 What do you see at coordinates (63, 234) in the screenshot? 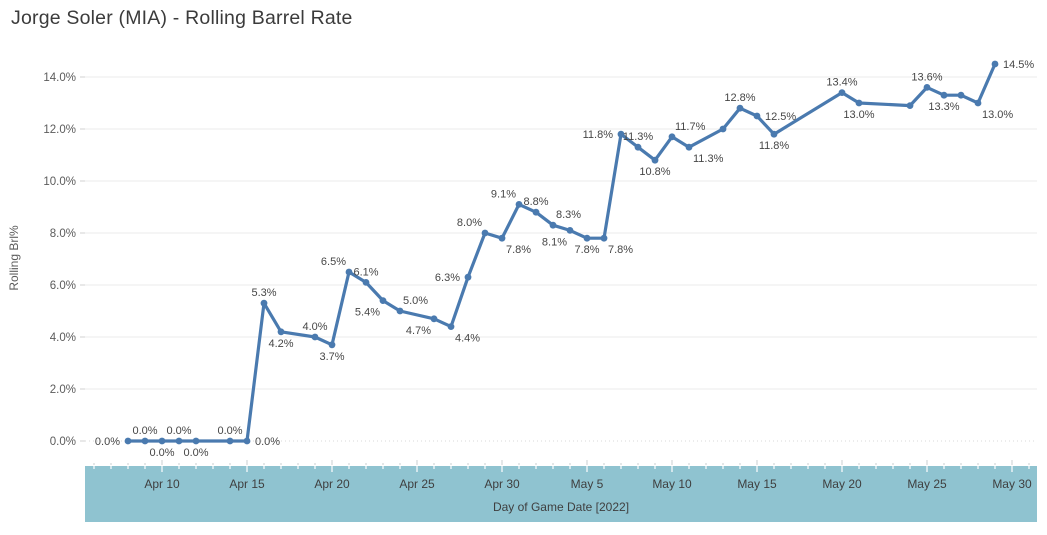
I see `y-tick-label: 8.0%` at bounding box center [63, 234].